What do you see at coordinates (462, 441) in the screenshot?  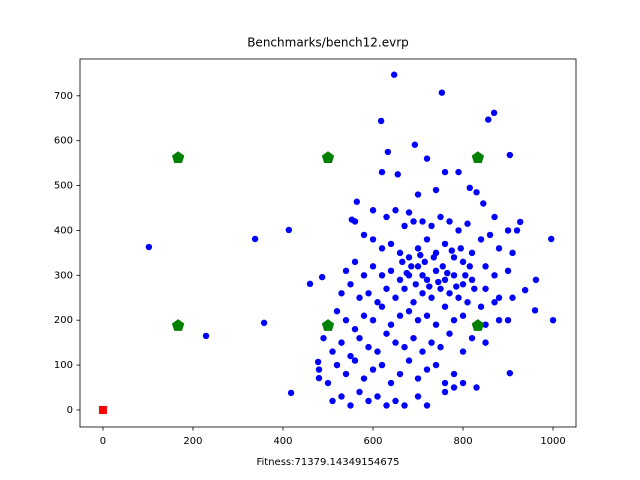 I see `x-tick-label: 800` at bounding box center [462, 441].